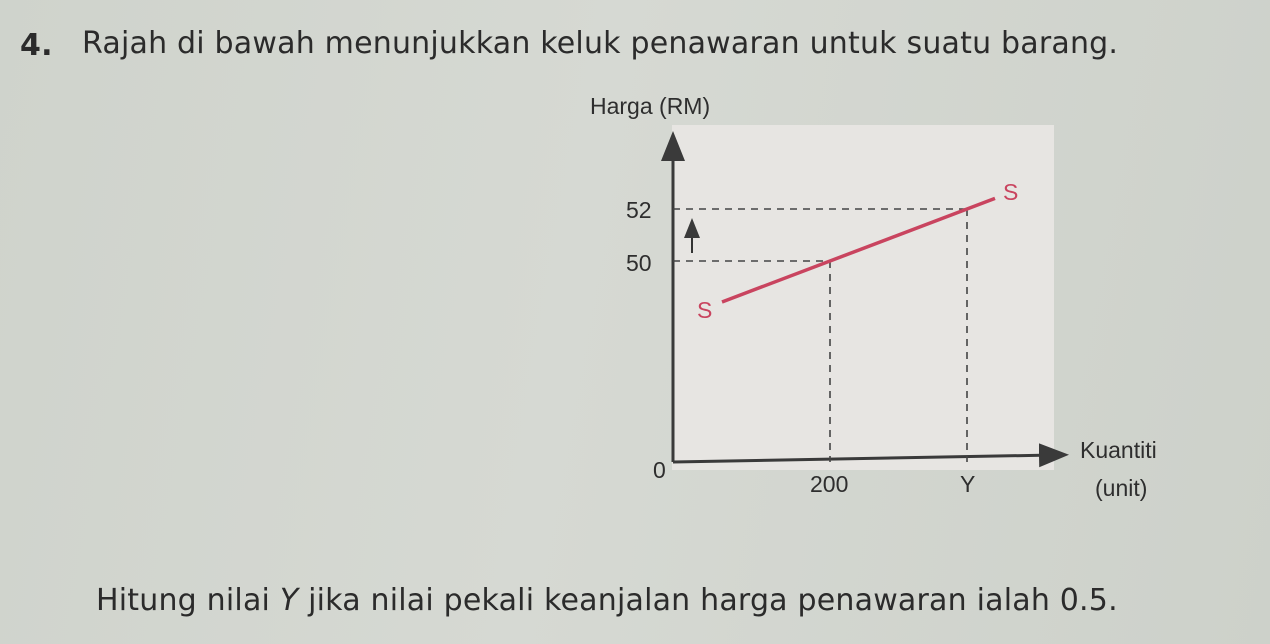  What do you see at coordinates (650, 106) in the screenshot?
I see `y-axis-label: Harga (RM)` at bounding box center [650, 106].